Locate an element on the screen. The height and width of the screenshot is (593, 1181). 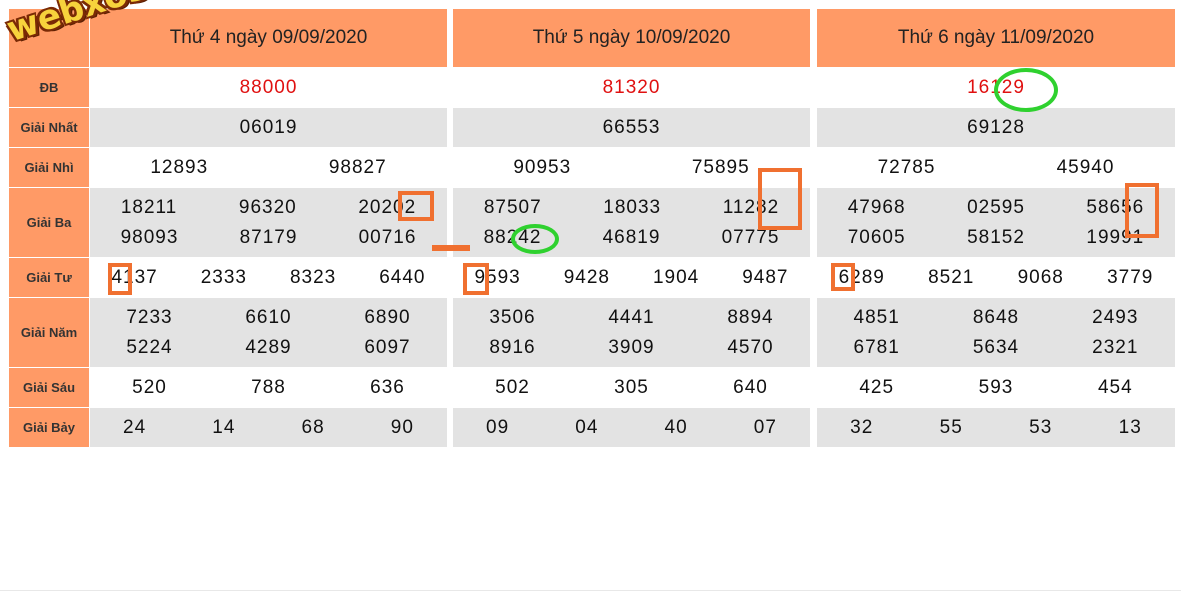
prize-number: 70605 is located at coordinates (876, 237).